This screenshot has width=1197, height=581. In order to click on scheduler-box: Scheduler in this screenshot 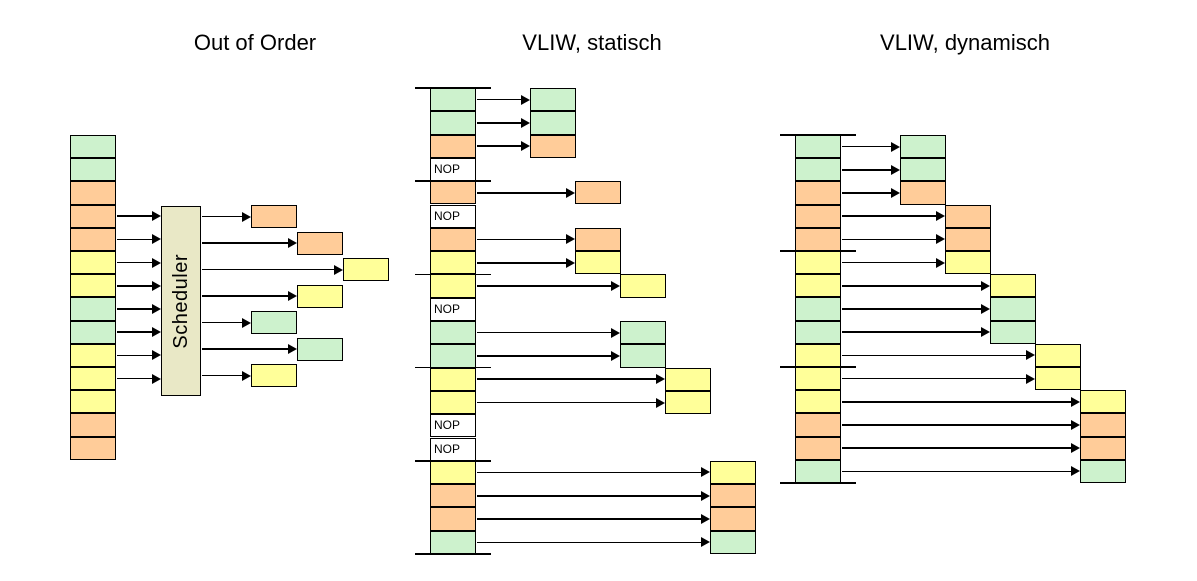, I will do `click(181, 301)`.